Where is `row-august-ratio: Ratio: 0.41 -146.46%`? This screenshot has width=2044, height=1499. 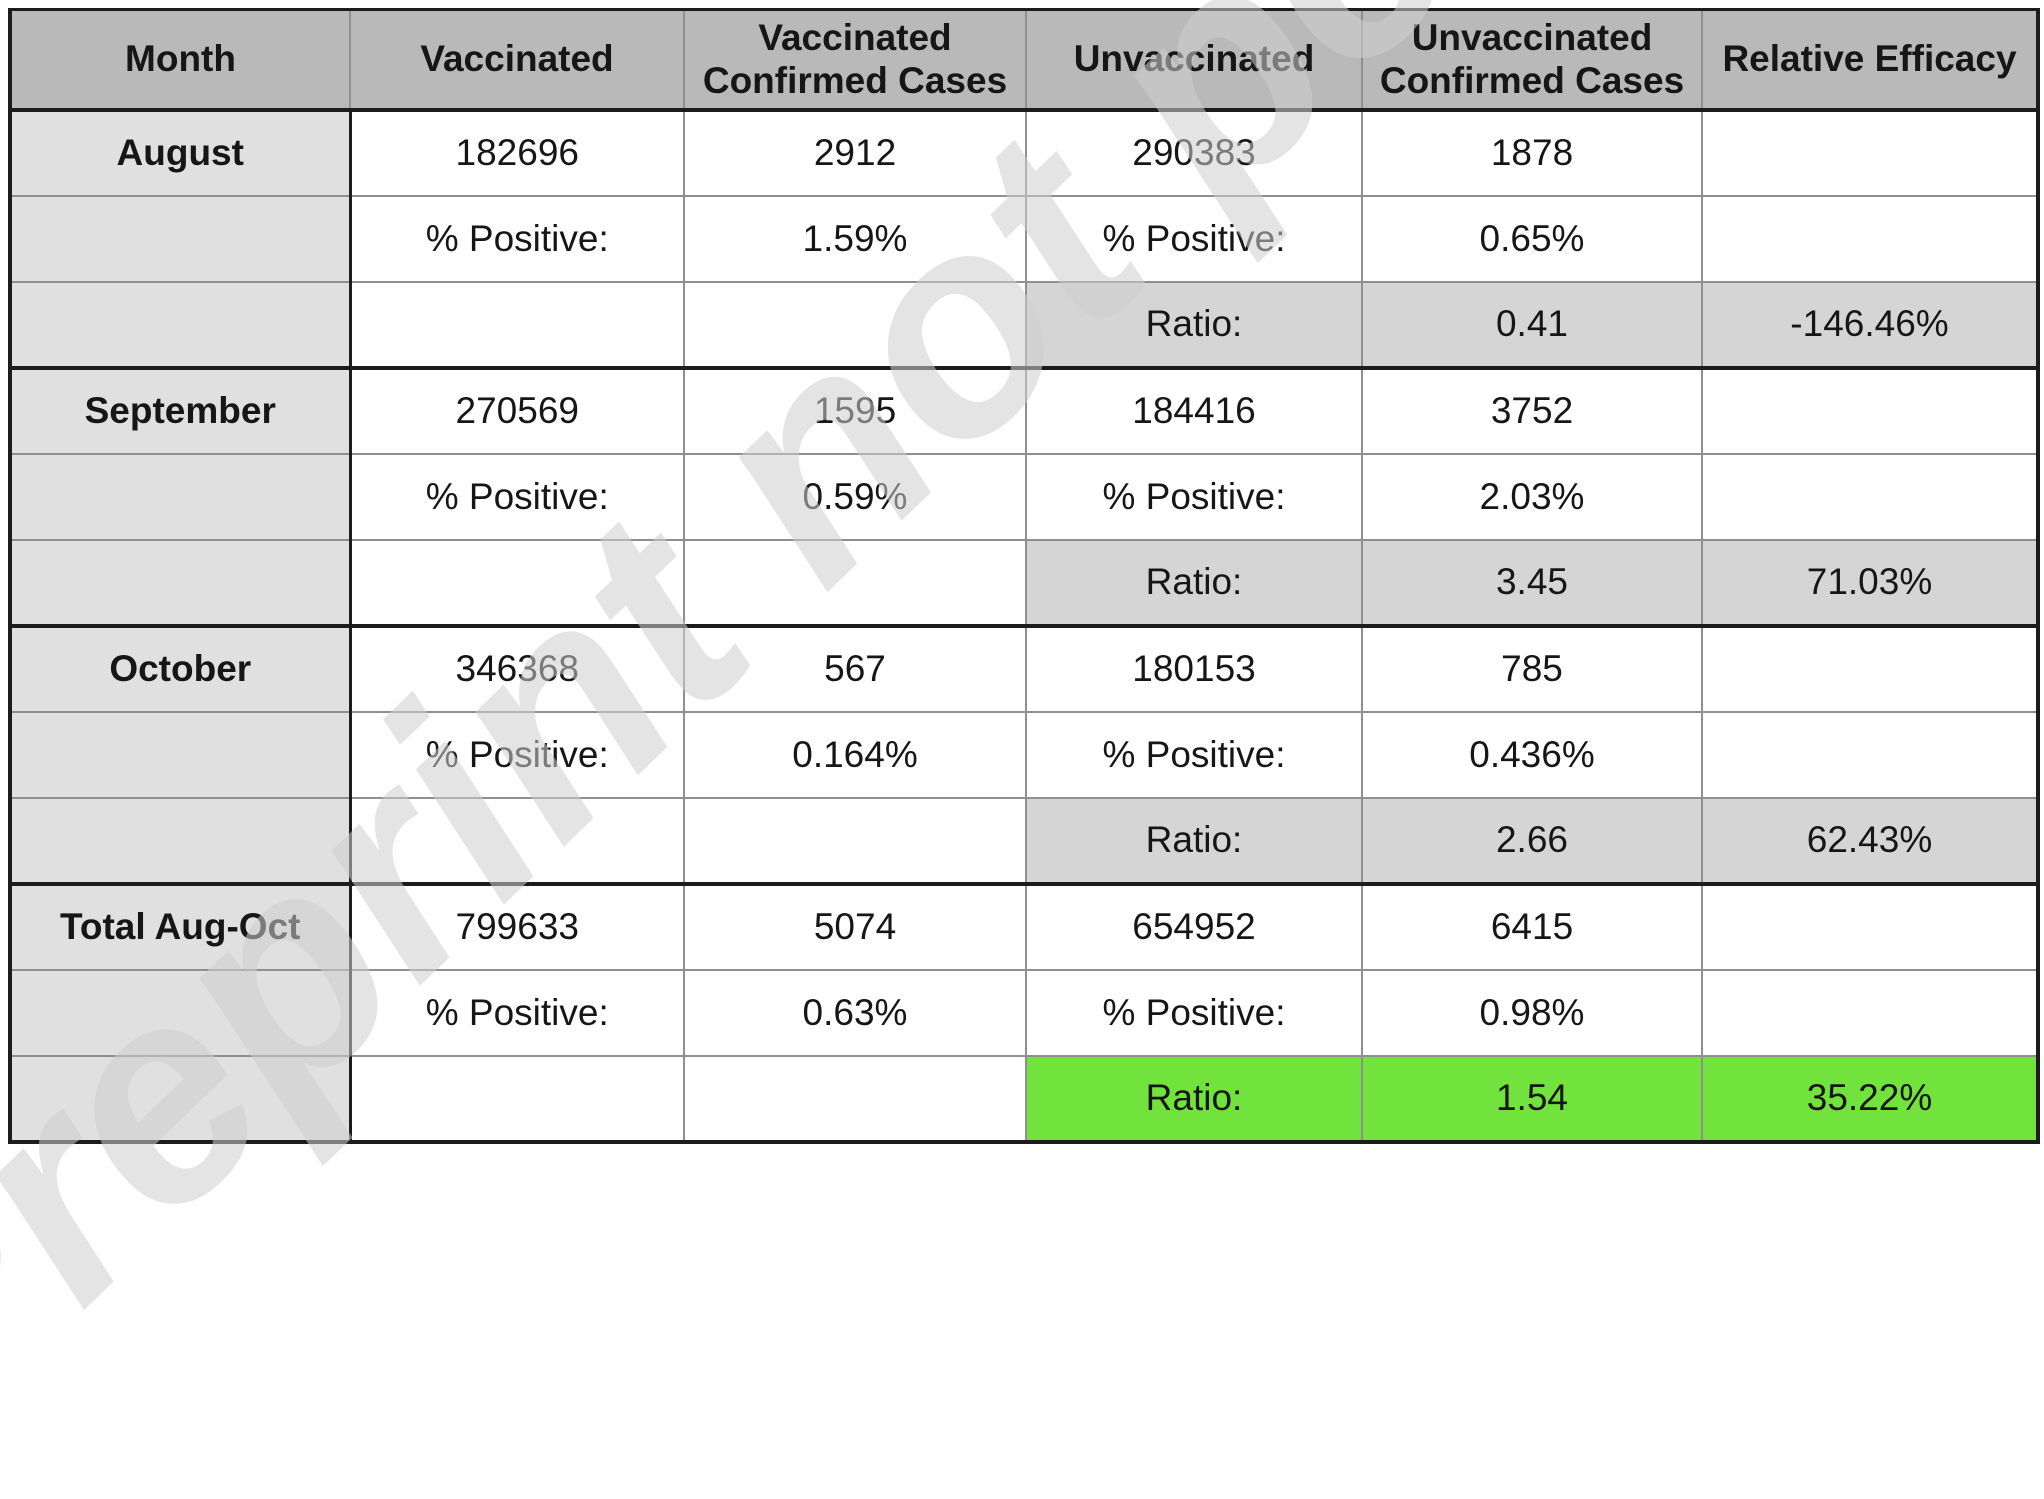 row-august-ratio: Ratio: 0.41 -146.46% is located at coordinates (1024, 325).